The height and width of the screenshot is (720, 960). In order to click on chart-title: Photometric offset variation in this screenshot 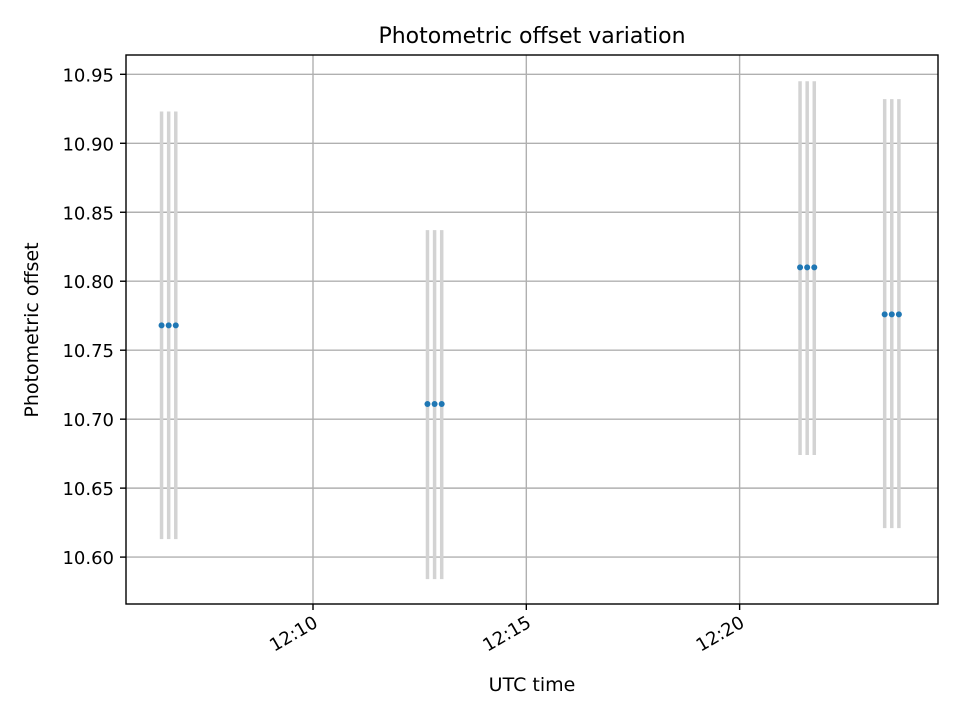, I will do `click(531, 36)`.